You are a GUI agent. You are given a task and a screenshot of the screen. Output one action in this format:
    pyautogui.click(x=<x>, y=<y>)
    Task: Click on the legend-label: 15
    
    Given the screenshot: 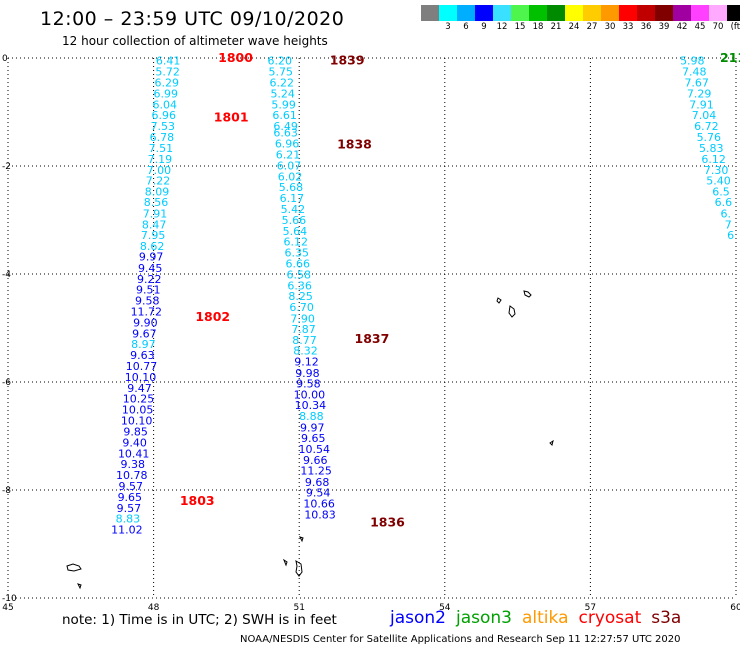 What is the action you would take?
    pyautogui.click(x=520, y=27)
    